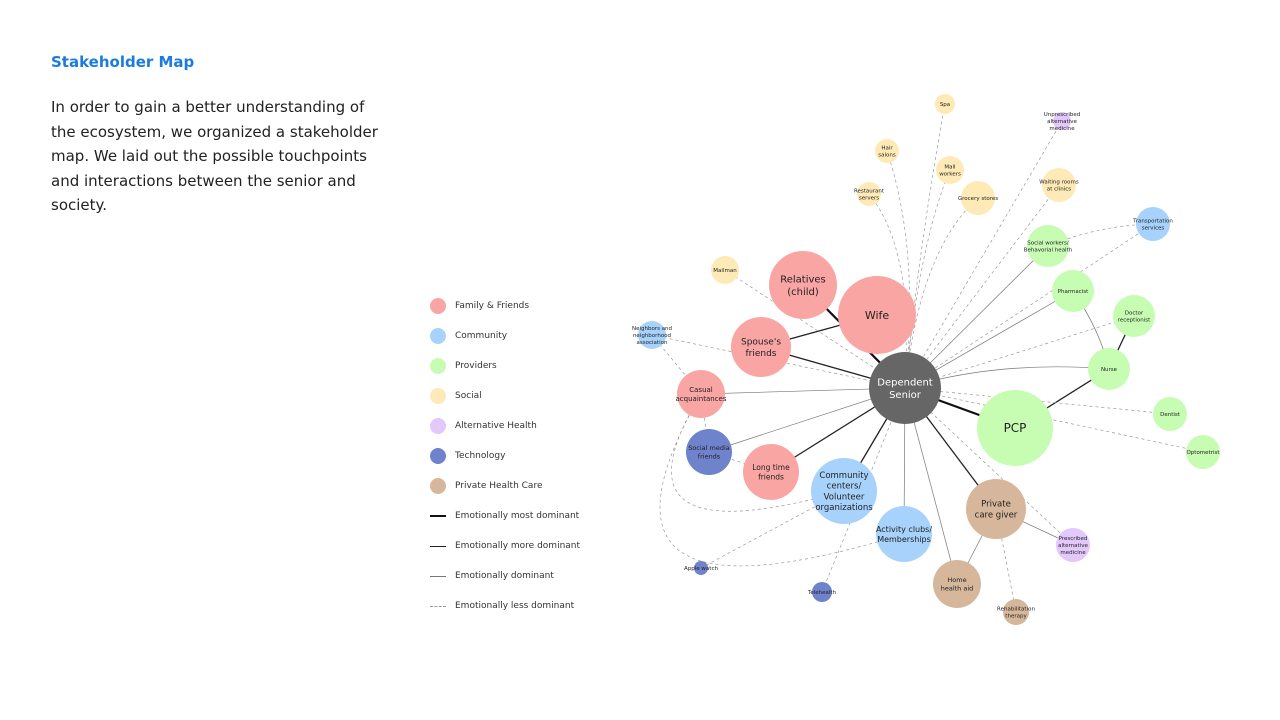  I want to click on node-label: Dependent Senior, so click(905, 389).